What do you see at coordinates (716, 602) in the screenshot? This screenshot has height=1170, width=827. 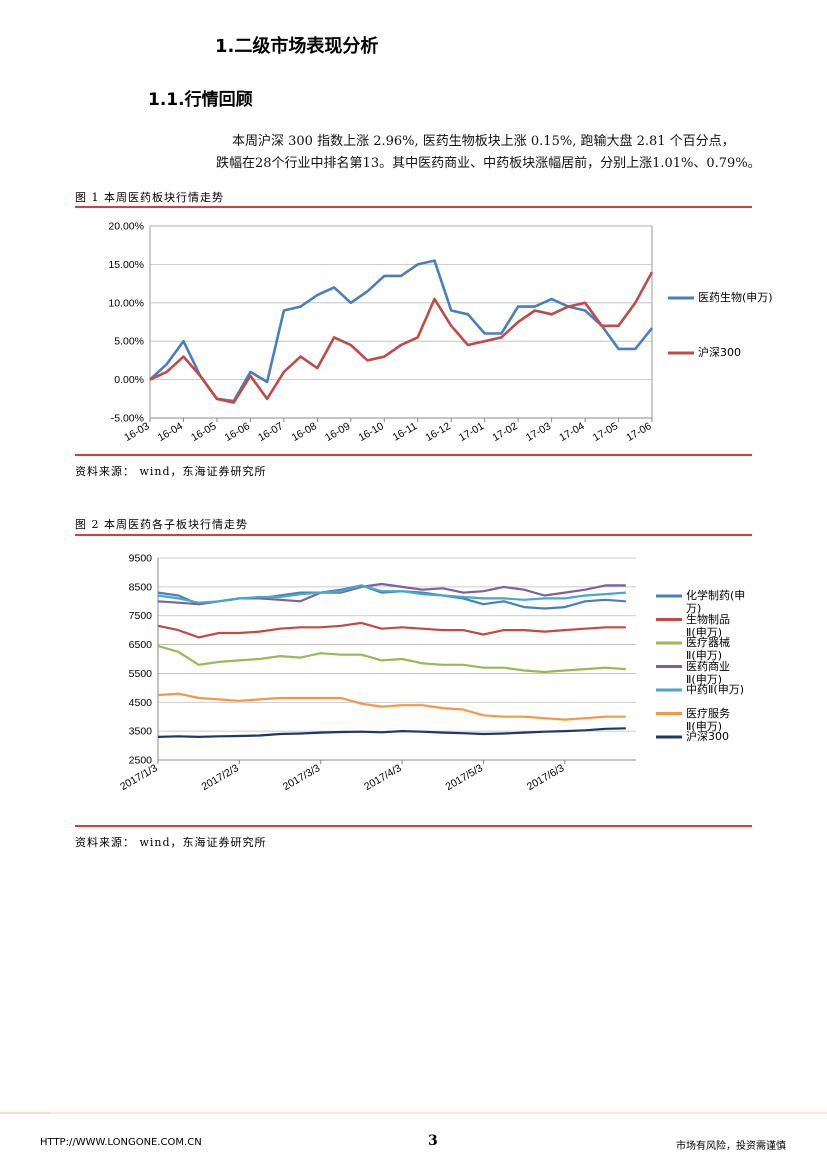 I see `legend-label: 化学制药(申万)` at bounding box center [716, 602].